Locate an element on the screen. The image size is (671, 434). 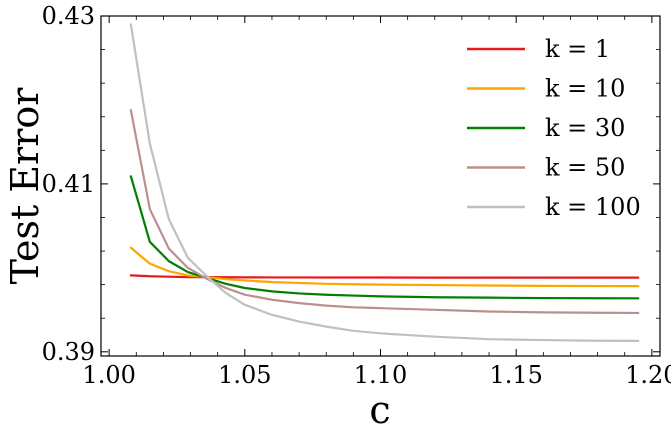
legend-label: k = 30 is located at coordinates (585, 128).